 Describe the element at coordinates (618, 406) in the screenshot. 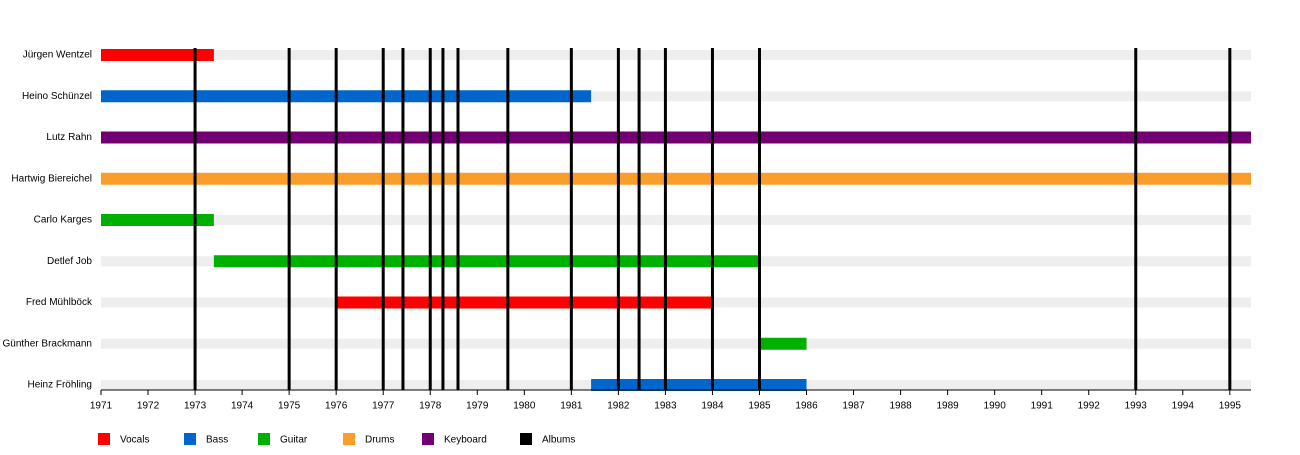

I see `x-tick-label: 1982` at that location.